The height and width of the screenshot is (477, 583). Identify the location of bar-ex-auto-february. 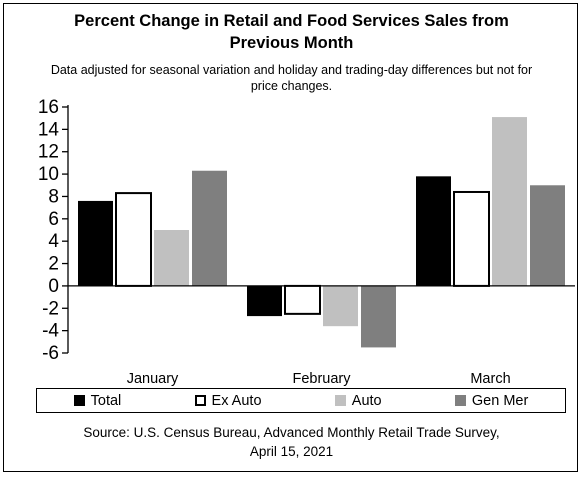
(302, 299).